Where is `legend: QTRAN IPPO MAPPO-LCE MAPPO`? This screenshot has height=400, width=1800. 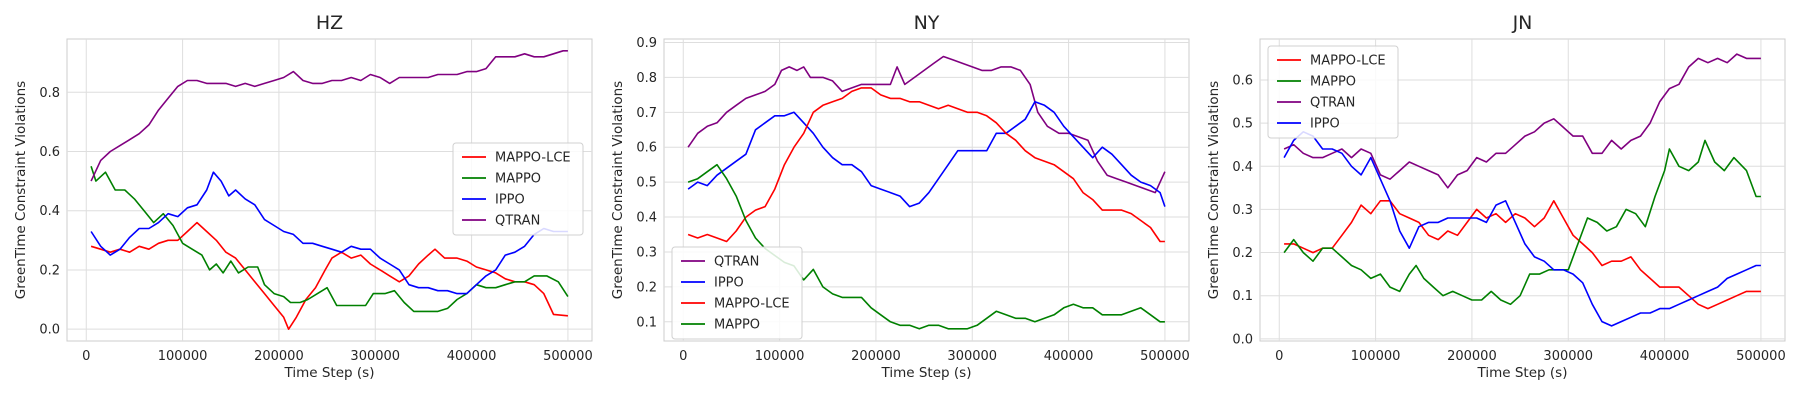
legend: QTRAN IPPO MAPPO-LCE MAPPO is located at coordinates (737, 293).